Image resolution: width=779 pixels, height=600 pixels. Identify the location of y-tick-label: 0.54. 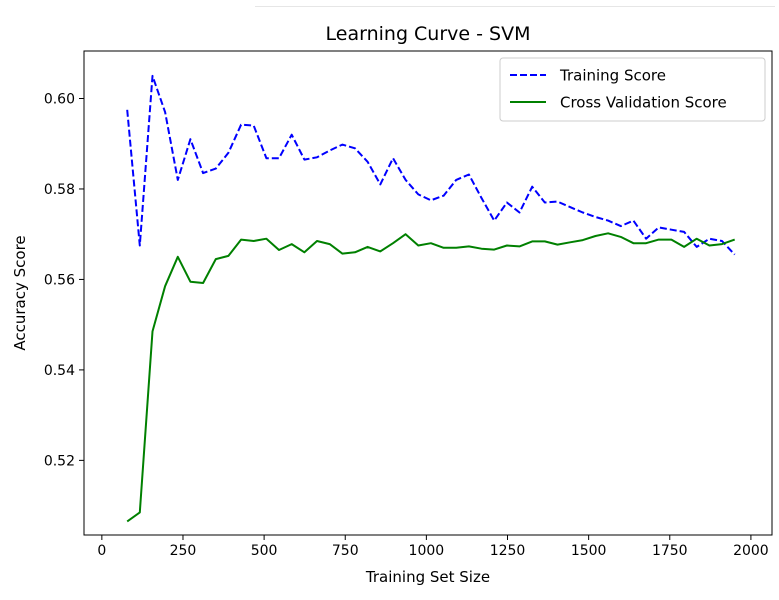
(59, 371).